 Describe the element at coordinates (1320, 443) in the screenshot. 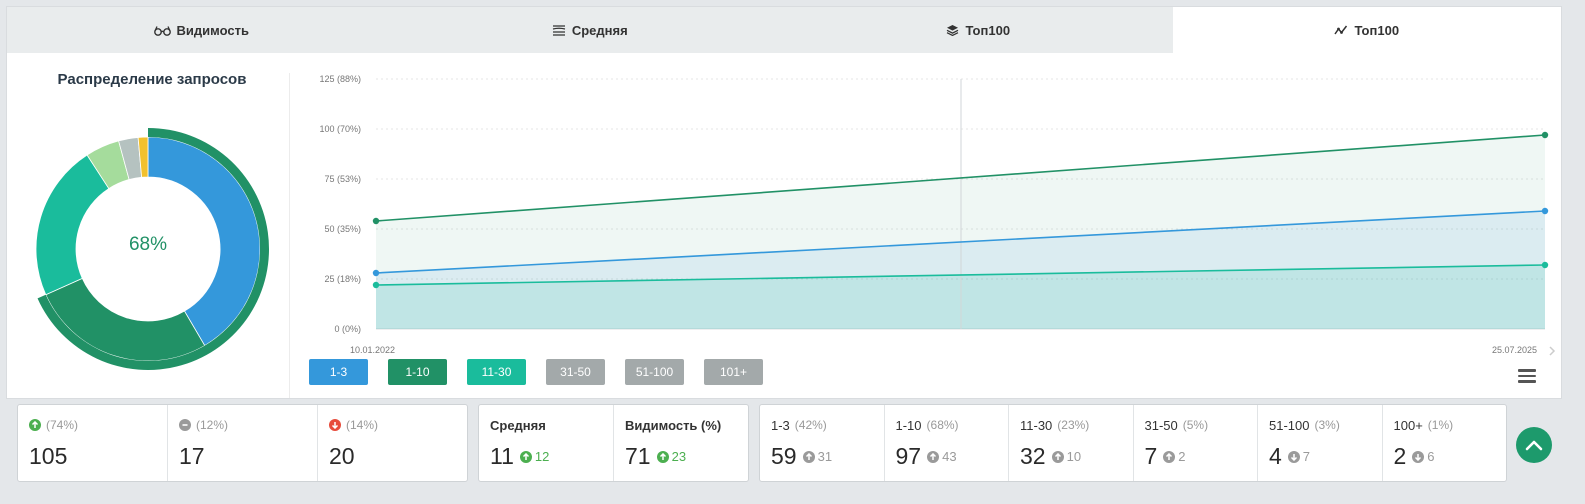

I see `stat-range-51-100: 51-100 (3%) 4 7` at that location.